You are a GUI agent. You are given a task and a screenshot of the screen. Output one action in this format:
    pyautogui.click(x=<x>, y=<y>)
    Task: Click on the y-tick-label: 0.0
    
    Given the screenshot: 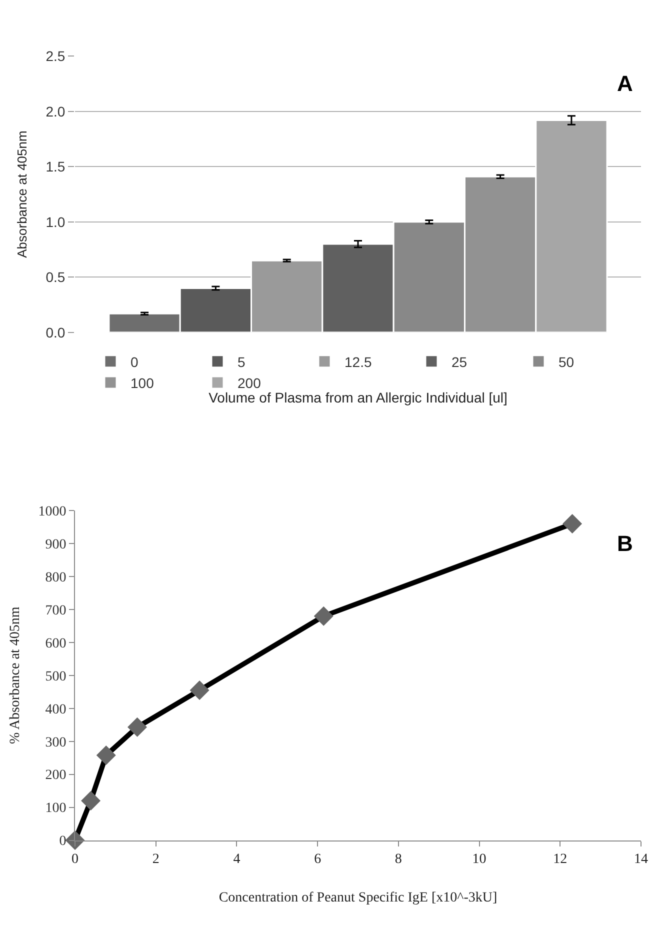 What is the action you would take?
    pyautogui.click(x=56, y=332)
    